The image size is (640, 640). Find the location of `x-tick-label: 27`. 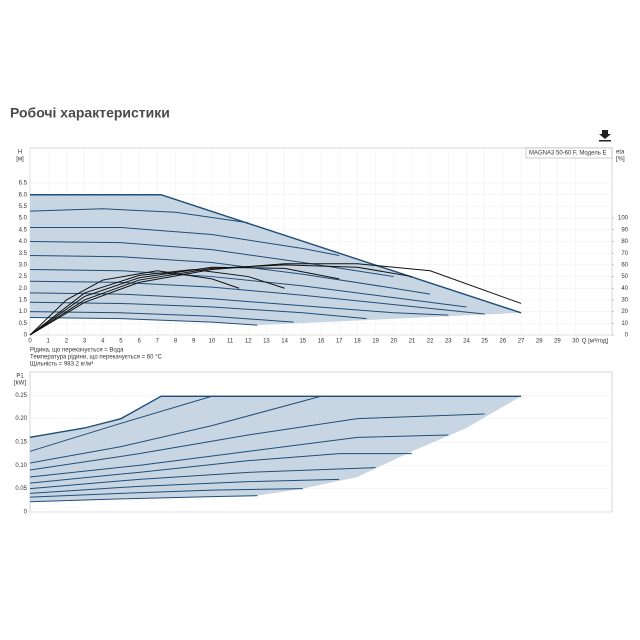

x-tick-label: 27 is located at coordinates (521, 342).